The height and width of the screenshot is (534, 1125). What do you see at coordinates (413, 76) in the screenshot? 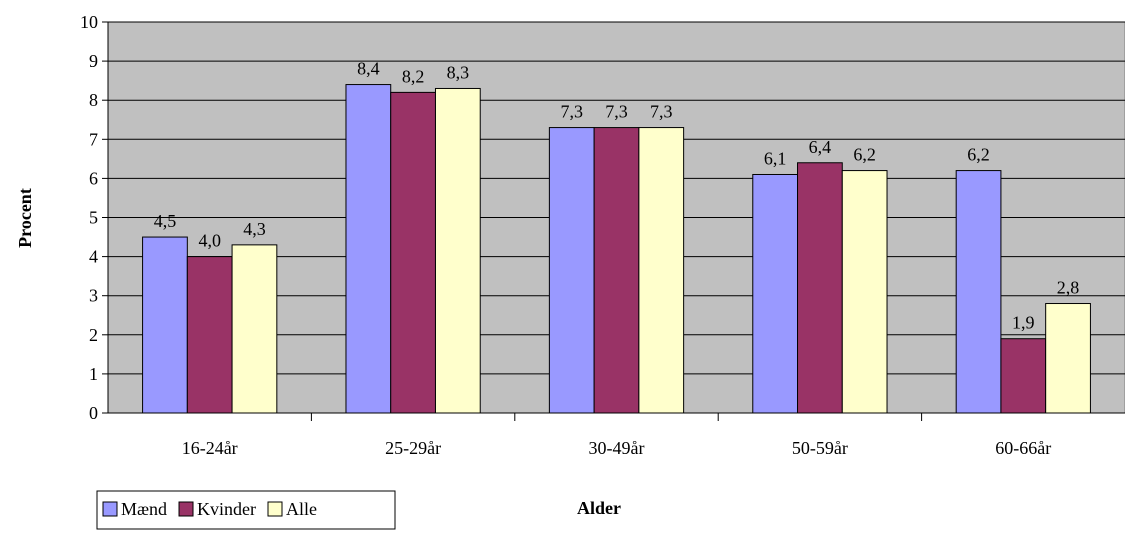
I see `data-label: 8,2` at bounding box center [413, 76].